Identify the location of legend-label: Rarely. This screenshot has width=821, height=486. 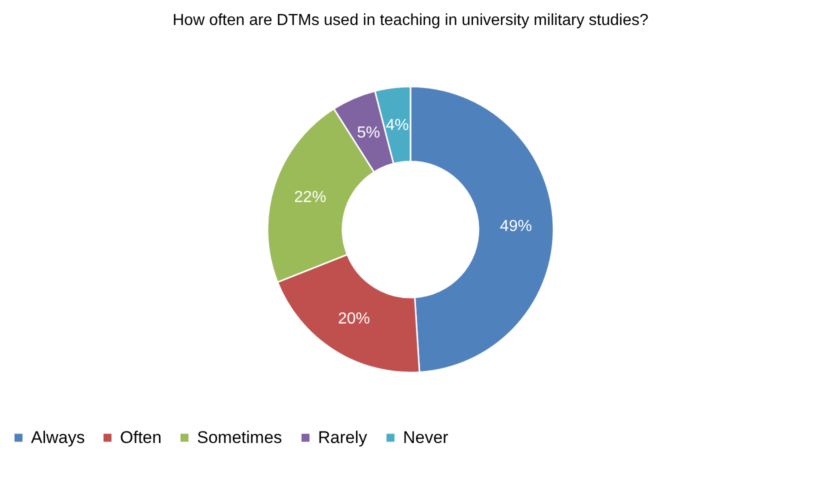
(343, 437).